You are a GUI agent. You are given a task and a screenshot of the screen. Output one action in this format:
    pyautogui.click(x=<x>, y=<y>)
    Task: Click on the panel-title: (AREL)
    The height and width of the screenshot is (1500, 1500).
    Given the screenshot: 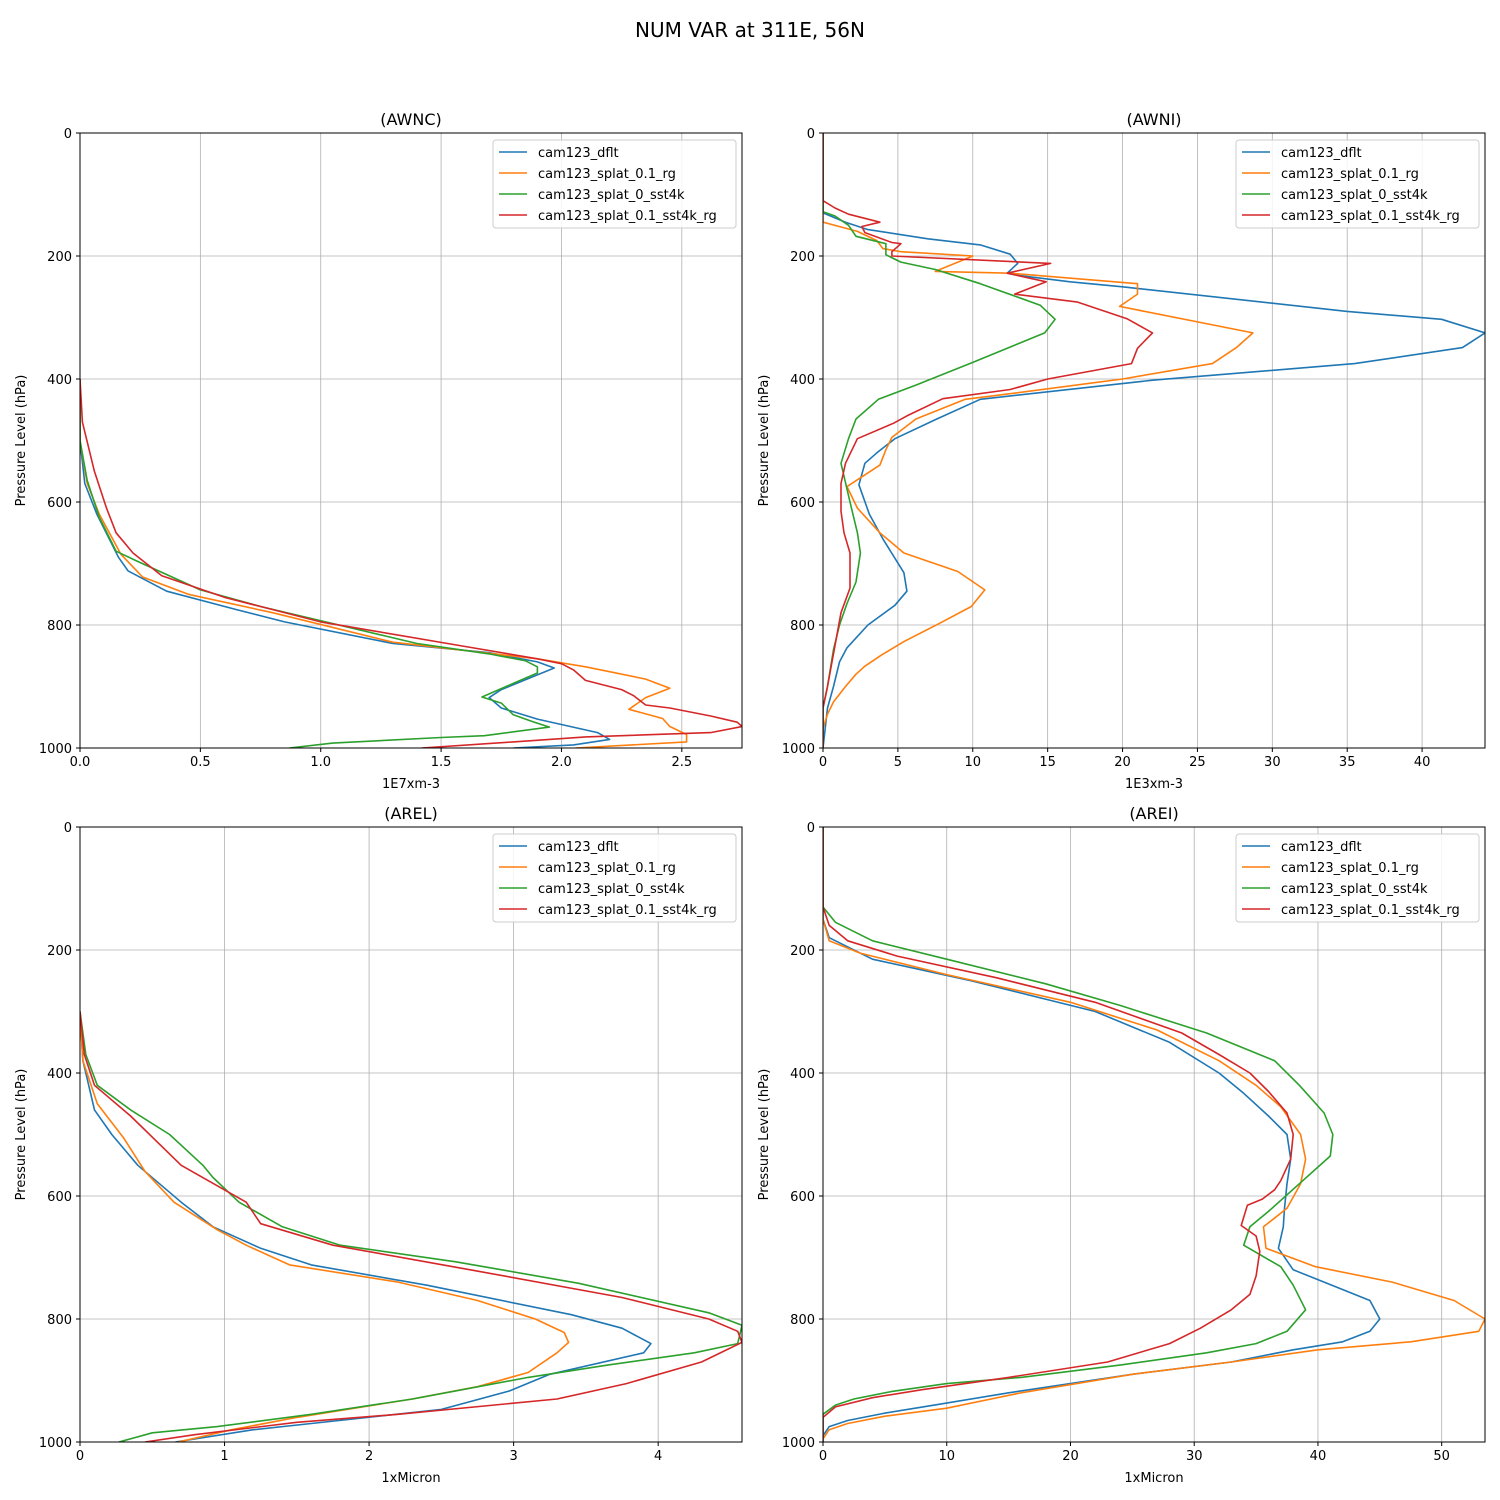 What is the action you would take?
    pyautogui.click(x=411, y=813)
    